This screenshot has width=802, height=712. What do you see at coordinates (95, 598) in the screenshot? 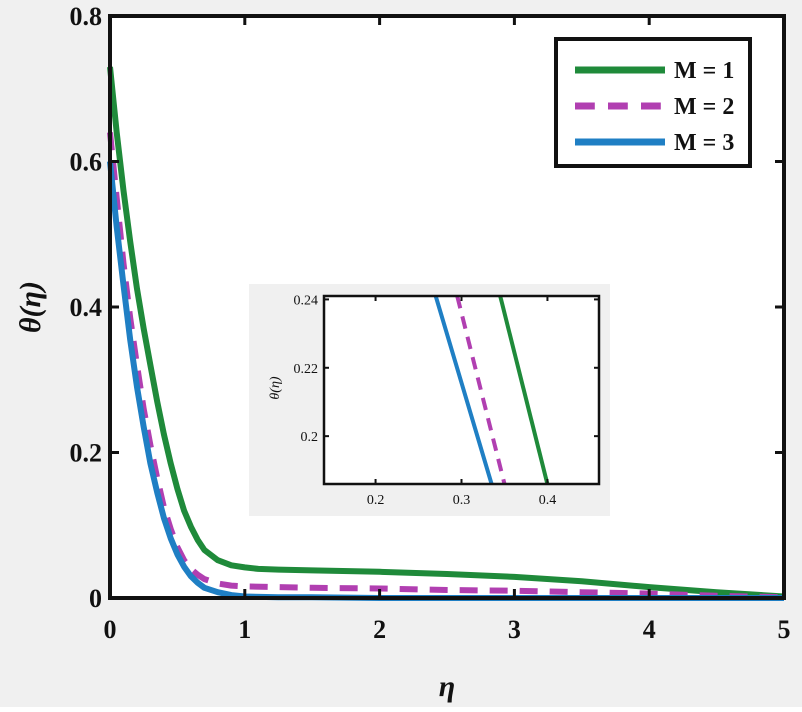
I see `y-tick-label: 0` at bounding box center [95, 598].